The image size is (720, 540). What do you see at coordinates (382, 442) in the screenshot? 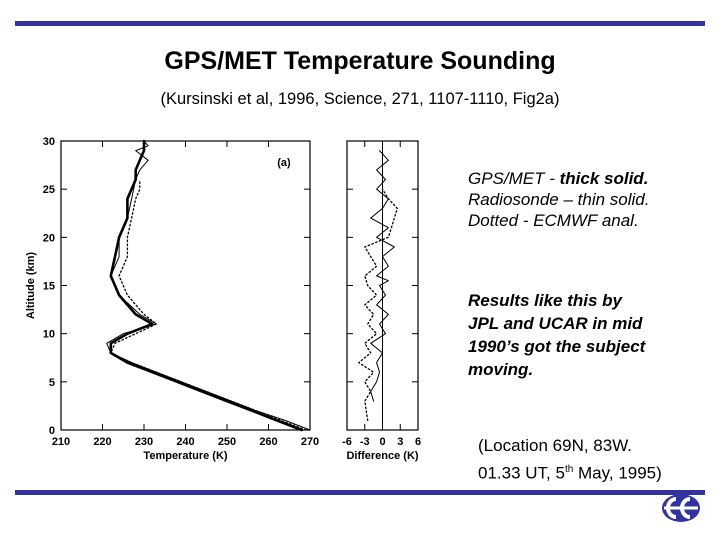
I see `x-tick-label: 0` at bounding box center [382, 442].